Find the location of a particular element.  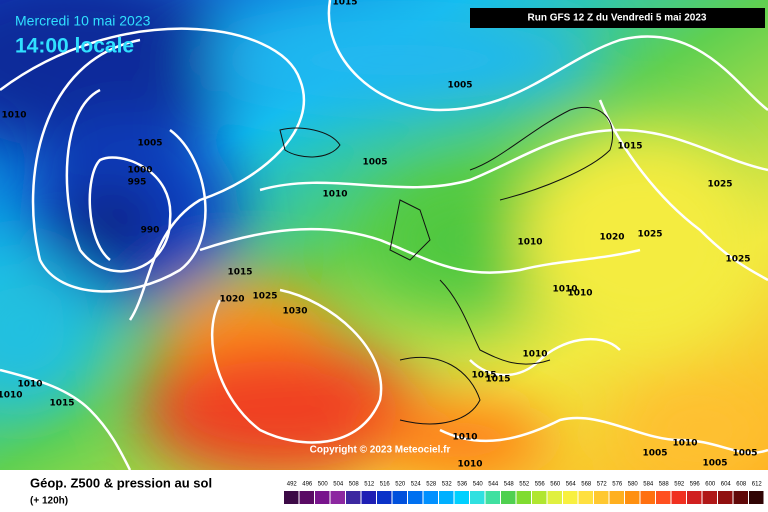

scale-label: 520 is located at coordinates (400, 485).